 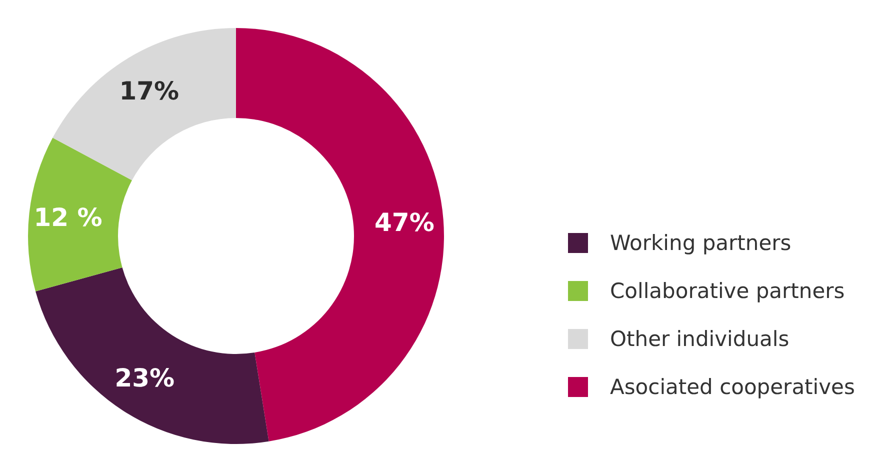 I want to click on legend-label: Asociated cooperatives, so click(x=732, y=387).